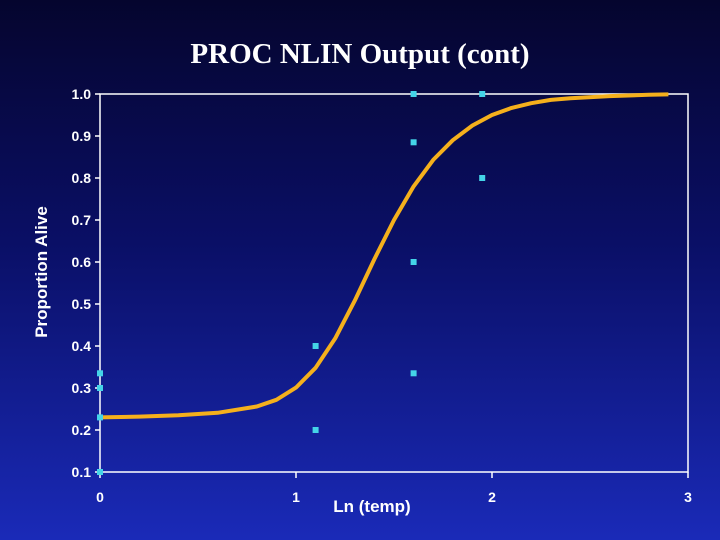  Describe the element at coordinates (86, 283) in the screenshot. I see `y-axis: 0.1 0.2 0.3 0.4 0.5 0.6 0.7 0.8 0.9 1.0` at that location.